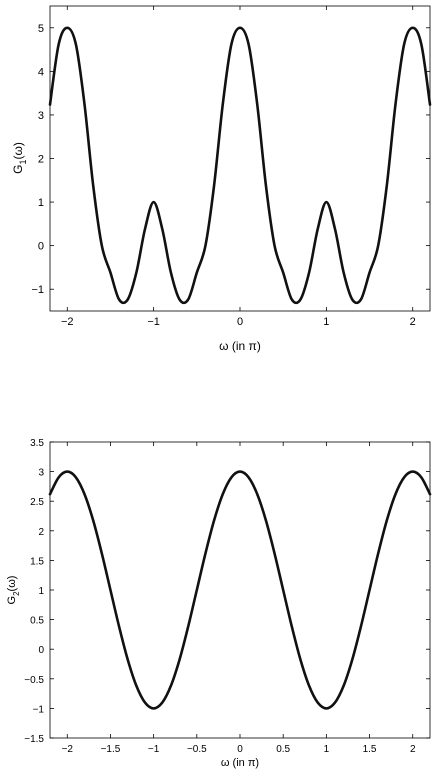 This screenshot has width=433, height=773. Describe the element at coordinates (327, 749) in the screenshot. I see `chart-g2-x-tick-label: 1` at that location.